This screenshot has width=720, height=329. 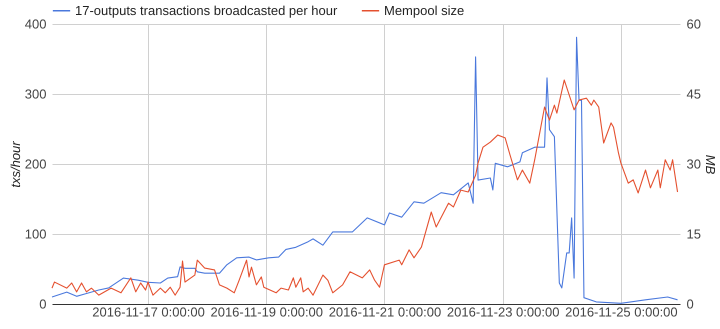 What do you see at coordinates (693, 94) in the screenshot?
I see `y2-tick-label: 45` at bounding box center [693, 94].